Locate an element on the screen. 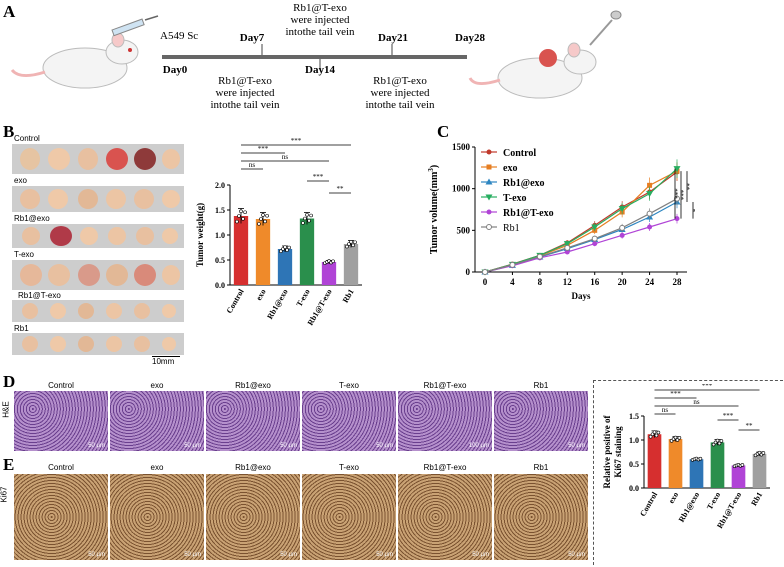 The height and width of the screenshot is (567, 784). tumor-strip-rb1 is located at coordinates (98, 344).